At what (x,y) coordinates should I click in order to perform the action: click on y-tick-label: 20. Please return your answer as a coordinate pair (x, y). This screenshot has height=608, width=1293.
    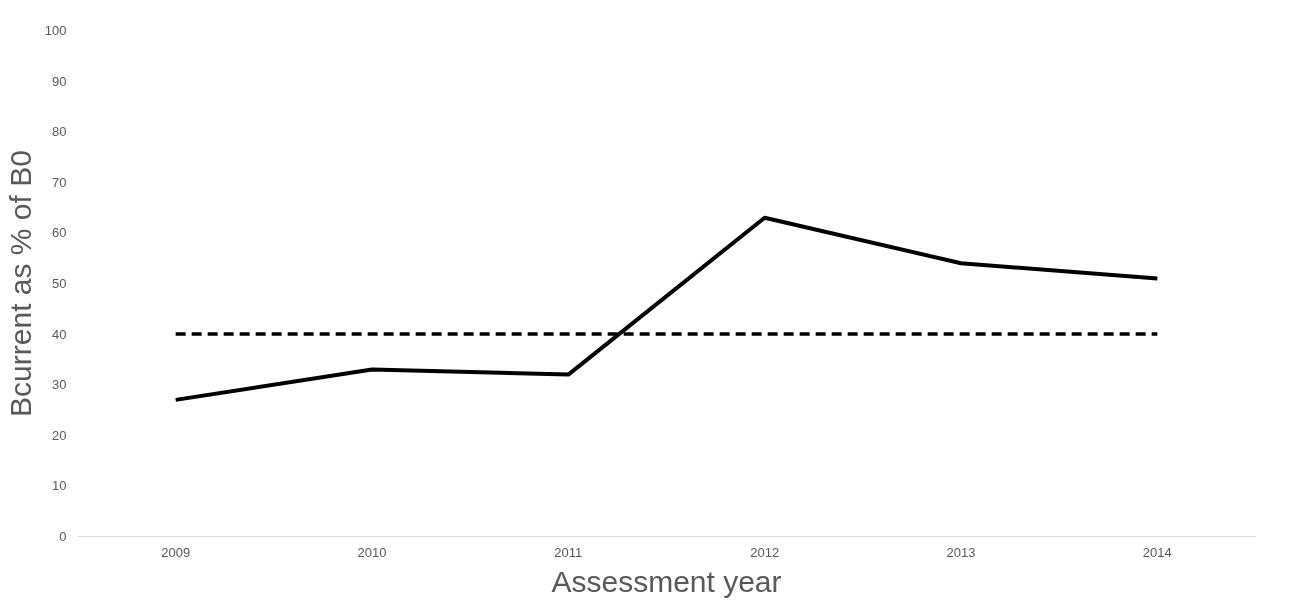
    Looking at the image, I should click on (59, 435).